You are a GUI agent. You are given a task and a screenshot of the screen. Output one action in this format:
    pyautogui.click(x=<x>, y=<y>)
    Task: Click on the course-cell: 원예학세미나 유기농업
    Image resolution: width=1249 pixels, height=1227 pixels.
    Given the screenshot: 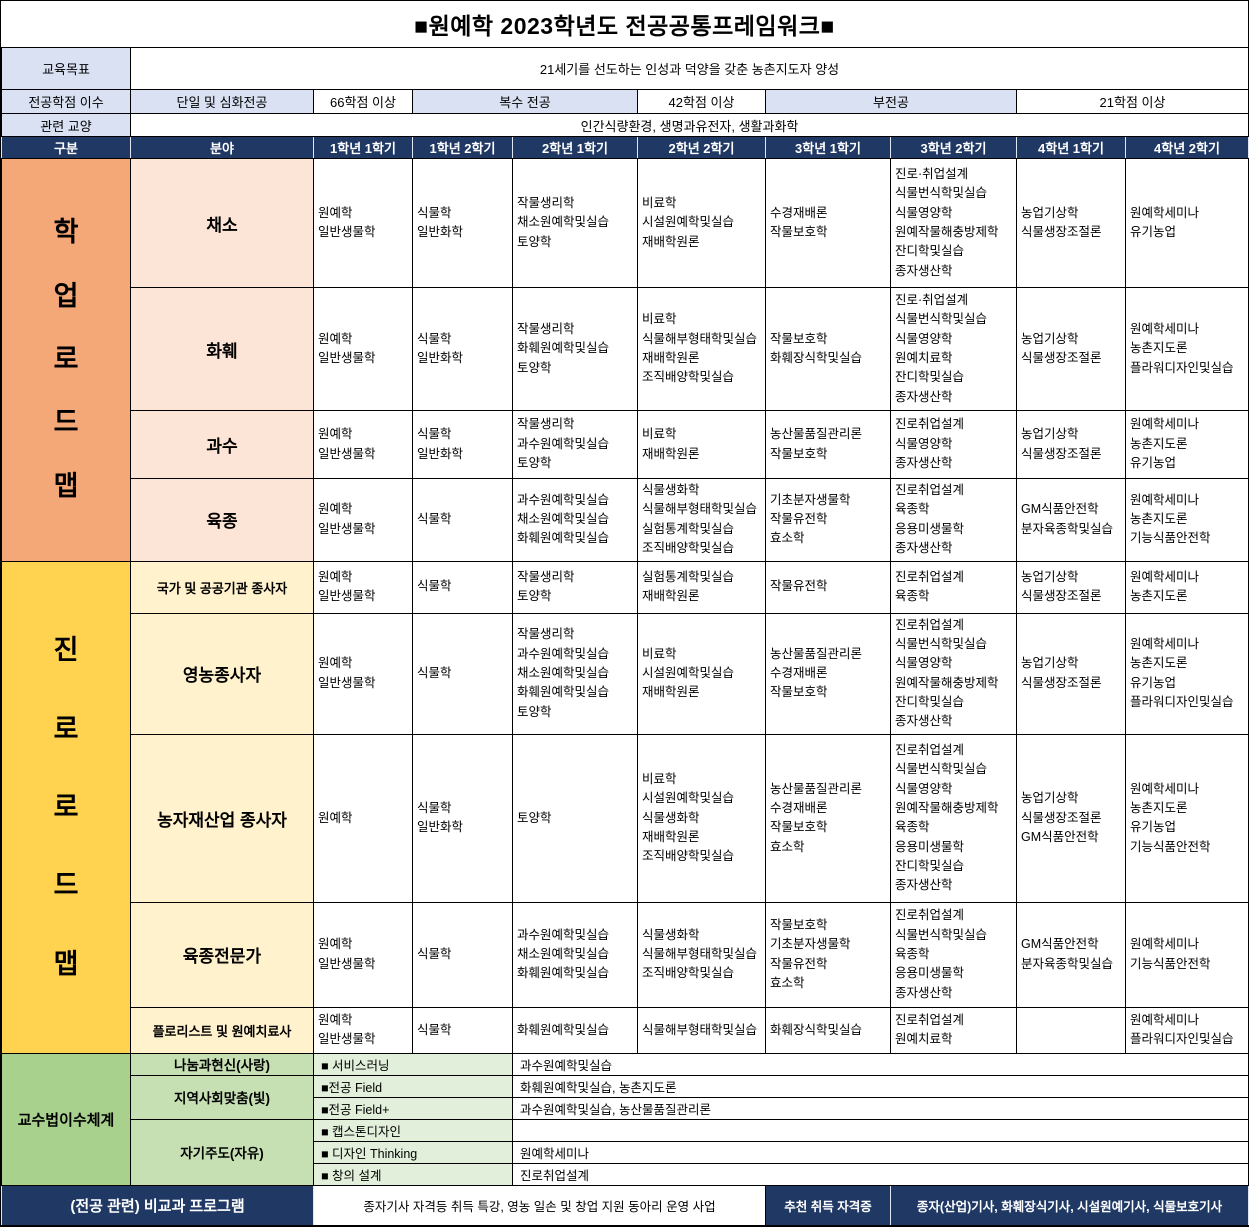 What is the action you would take?
    pyautogui.click(x=1186, y=223)
    